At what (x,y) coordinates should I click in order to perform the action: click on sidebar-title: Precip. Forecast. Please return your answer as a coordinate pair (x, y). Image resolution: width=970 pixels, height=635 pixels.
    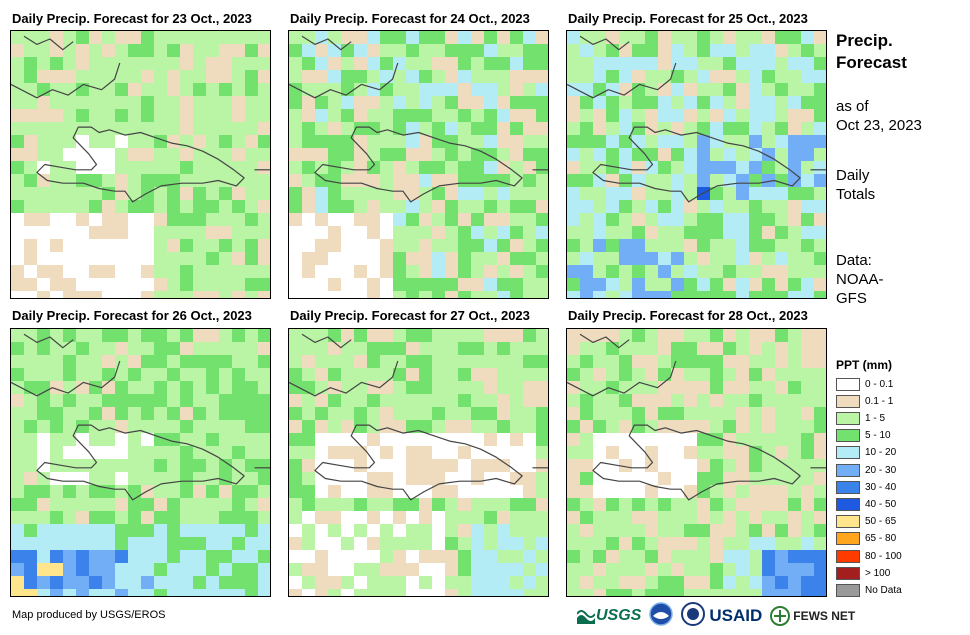
    Looking at the image, I should click on (871, 52).